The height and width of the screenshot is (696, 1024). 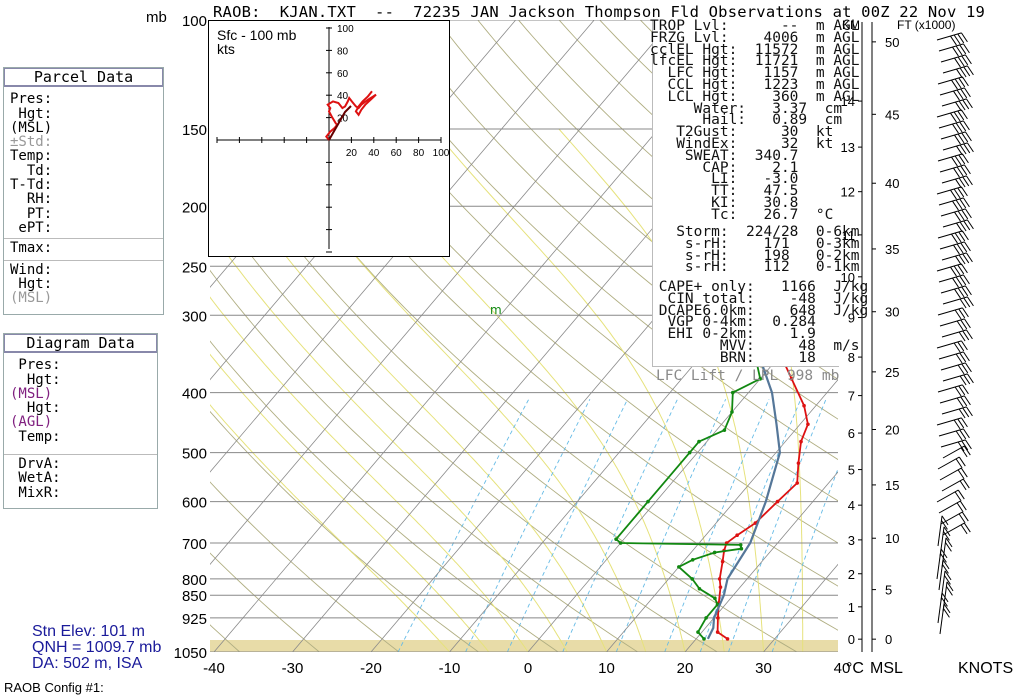 What do you see at coordinates (194, 596) in the screenshot?
I see `pressure-tick-label: 850` at bounding box center [194, 596].